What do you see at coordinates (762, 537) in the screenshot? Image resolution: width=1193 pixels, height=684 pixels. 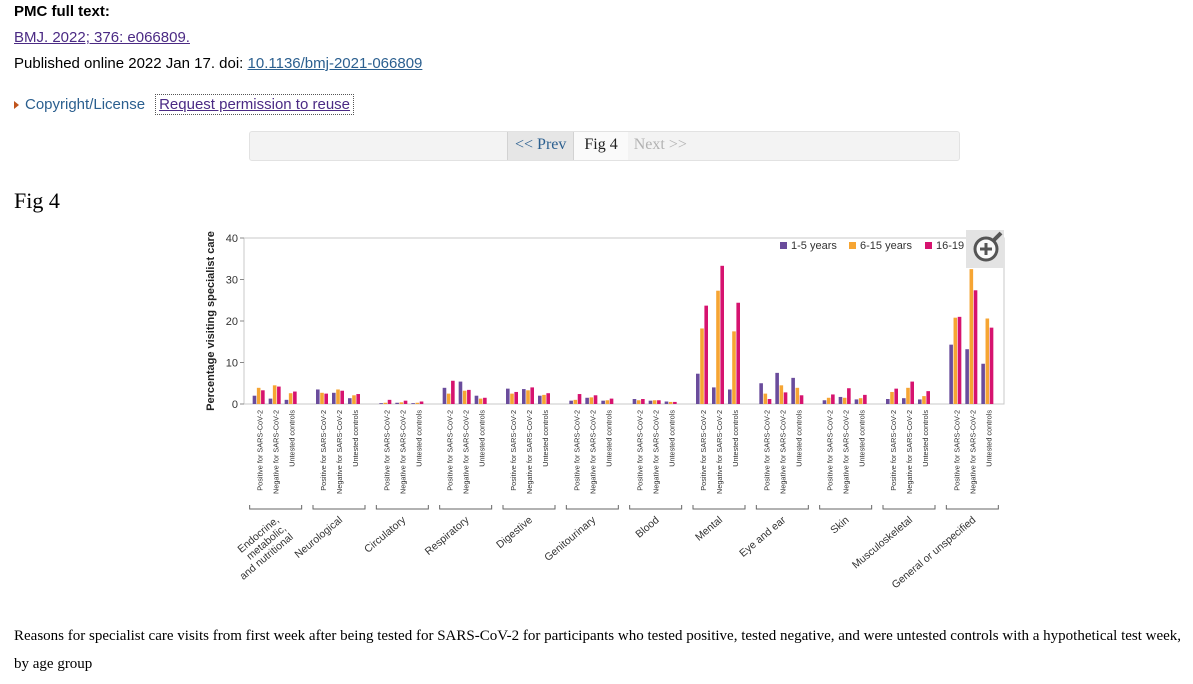 I see `category-label-line: Eye and ear` at bounding box center [762, 537].